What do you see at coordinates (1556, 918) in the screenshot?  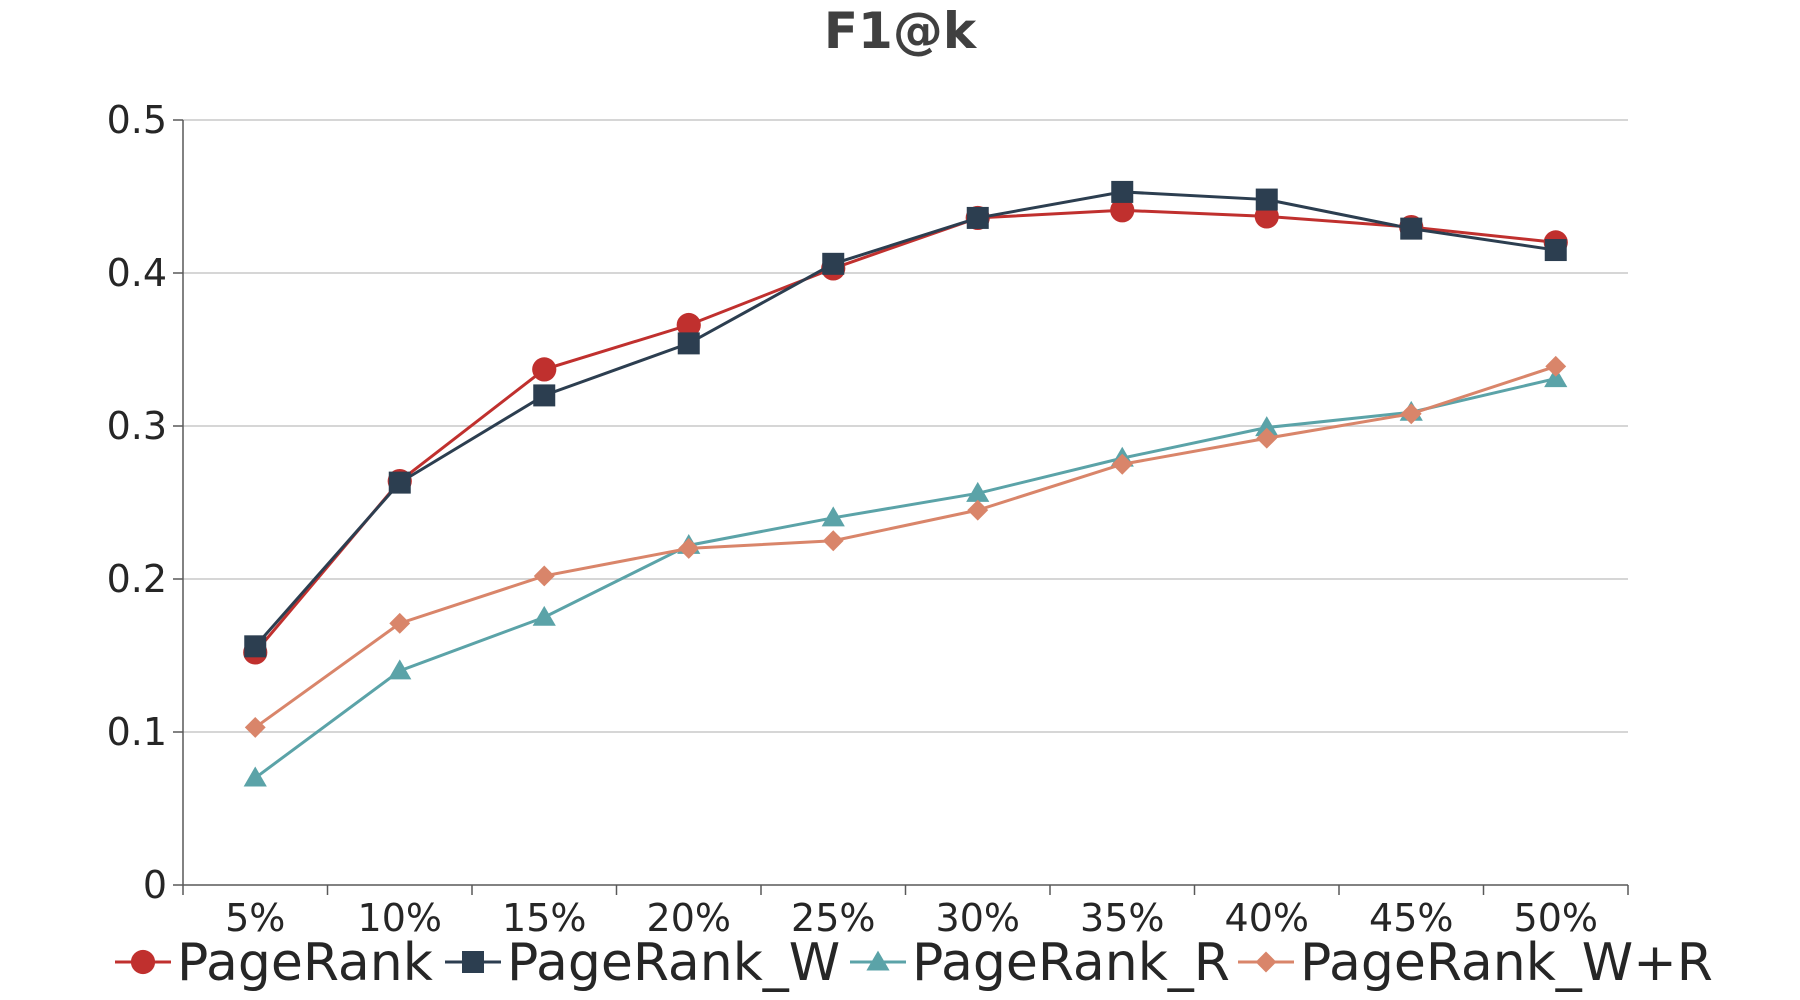 I see `x-tick-label: 50%` at bounding box center [1556, 918].